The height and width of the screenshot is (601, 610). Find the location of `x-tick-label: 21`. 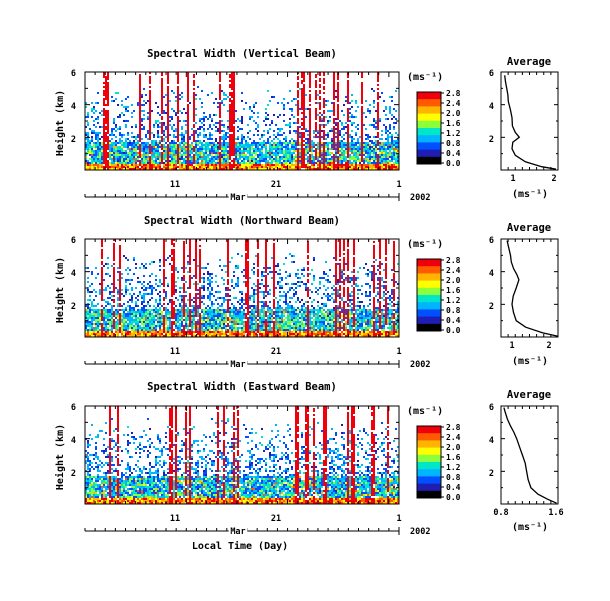

x-tick-label: 21 is located at coordinates (276, 185).